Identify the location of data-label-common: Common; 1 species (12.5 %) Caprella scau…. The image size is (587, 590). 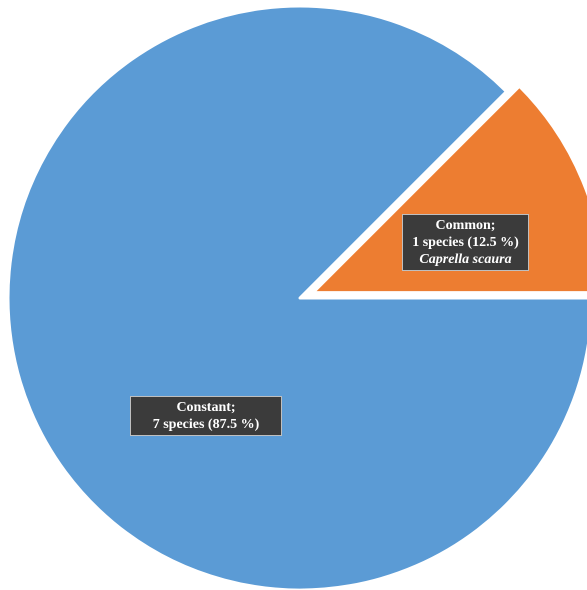
(465, 242).